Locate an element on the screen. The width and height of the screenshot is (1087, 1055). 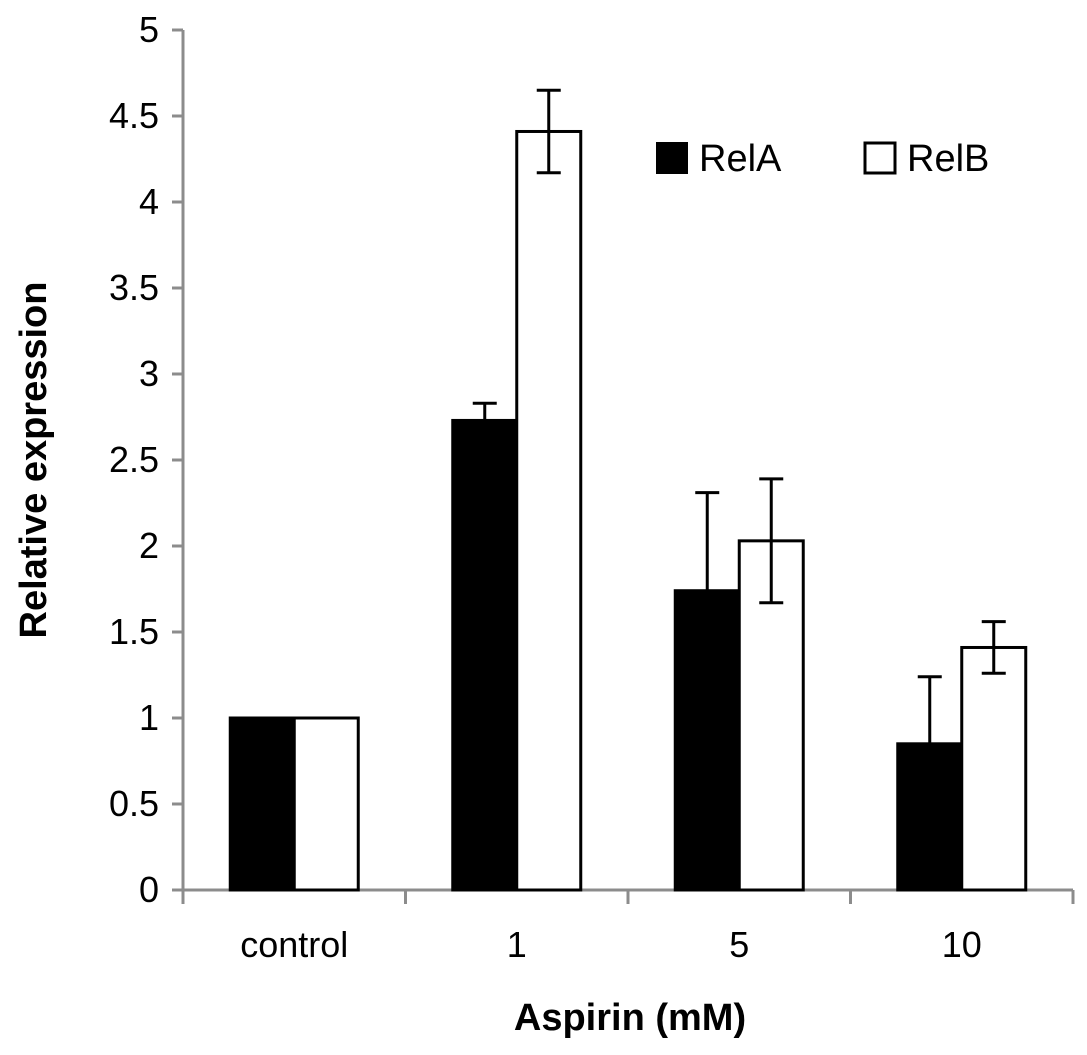
x-axis-title: Aspirin (mM) is located at coordinates (630, 1018).